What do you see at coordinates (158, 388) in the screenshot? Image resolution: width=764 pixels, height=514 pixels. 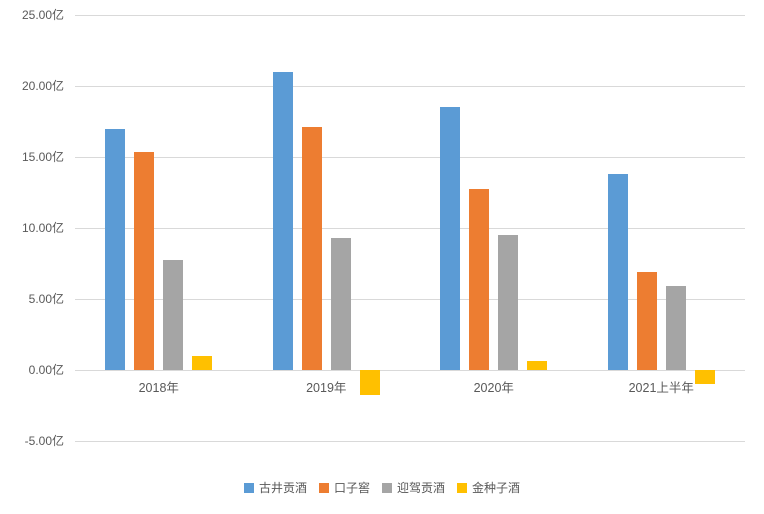 I see `x-axis-category-label: 2018年` at bounding box center [158, 388].